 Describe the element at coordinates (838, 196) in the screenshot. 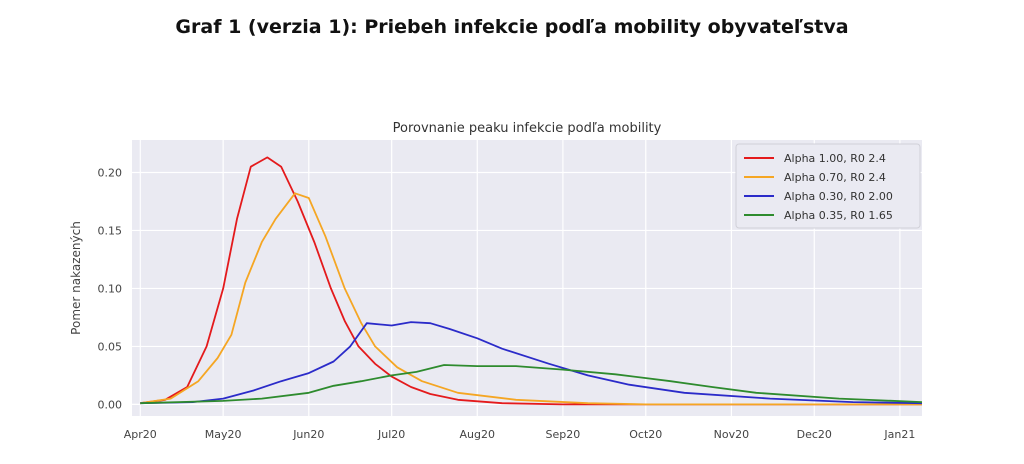

I see `legend-label: Alpha 0.30, R0 2.00` at that location.